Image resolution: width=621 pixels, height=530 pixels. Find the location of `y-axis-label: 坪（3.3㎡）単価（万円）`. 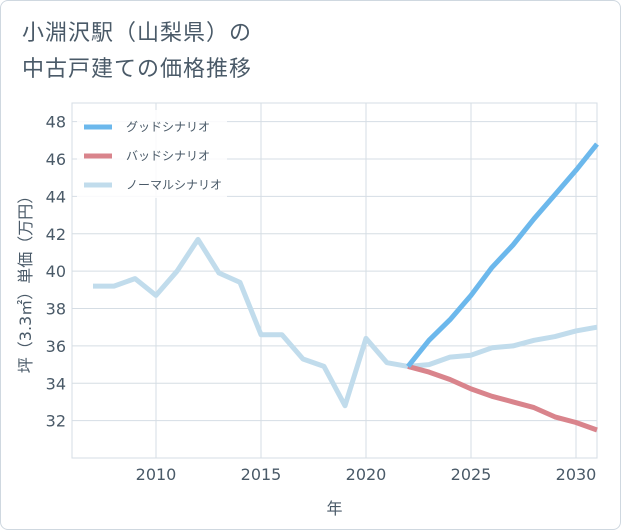

y-axis-label: 坪（3.3㎡）単価（万円） is located at coordinates (25, 280).